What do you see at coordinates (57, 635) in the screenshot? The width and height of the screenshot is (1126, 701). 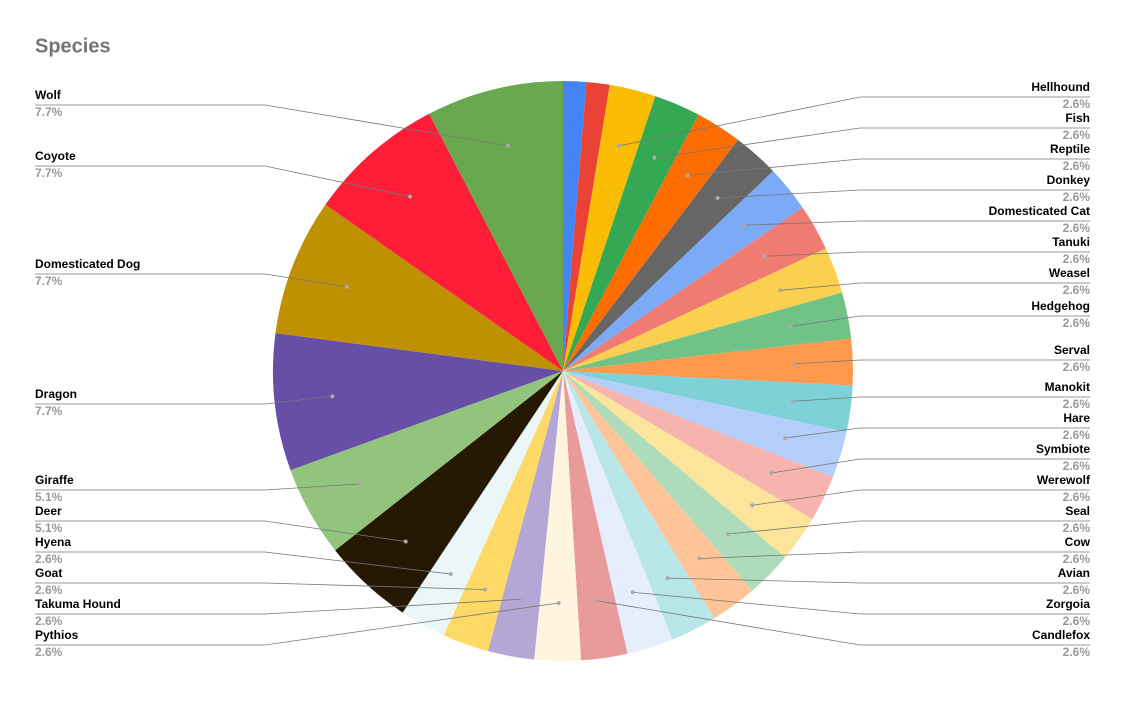 I see `slice-label: Pythios` at bounding box center [57, 635].